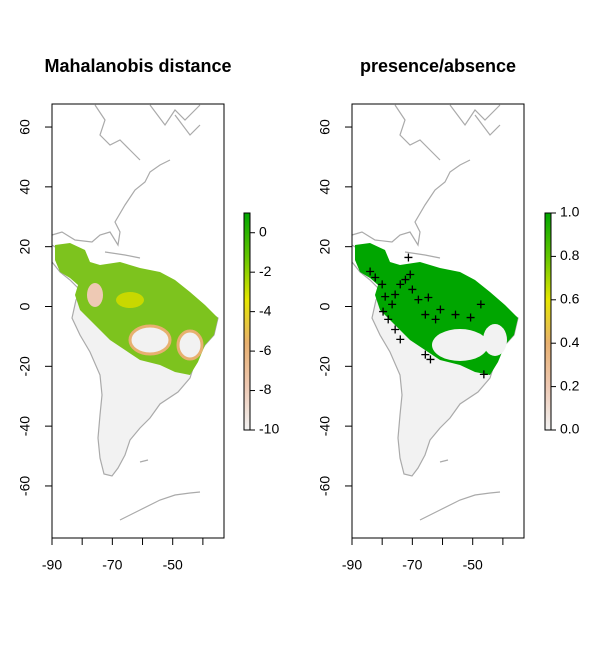 The image size is (600, 669). I want to click on colorbar-tick-label: 0, so click(263, 231).